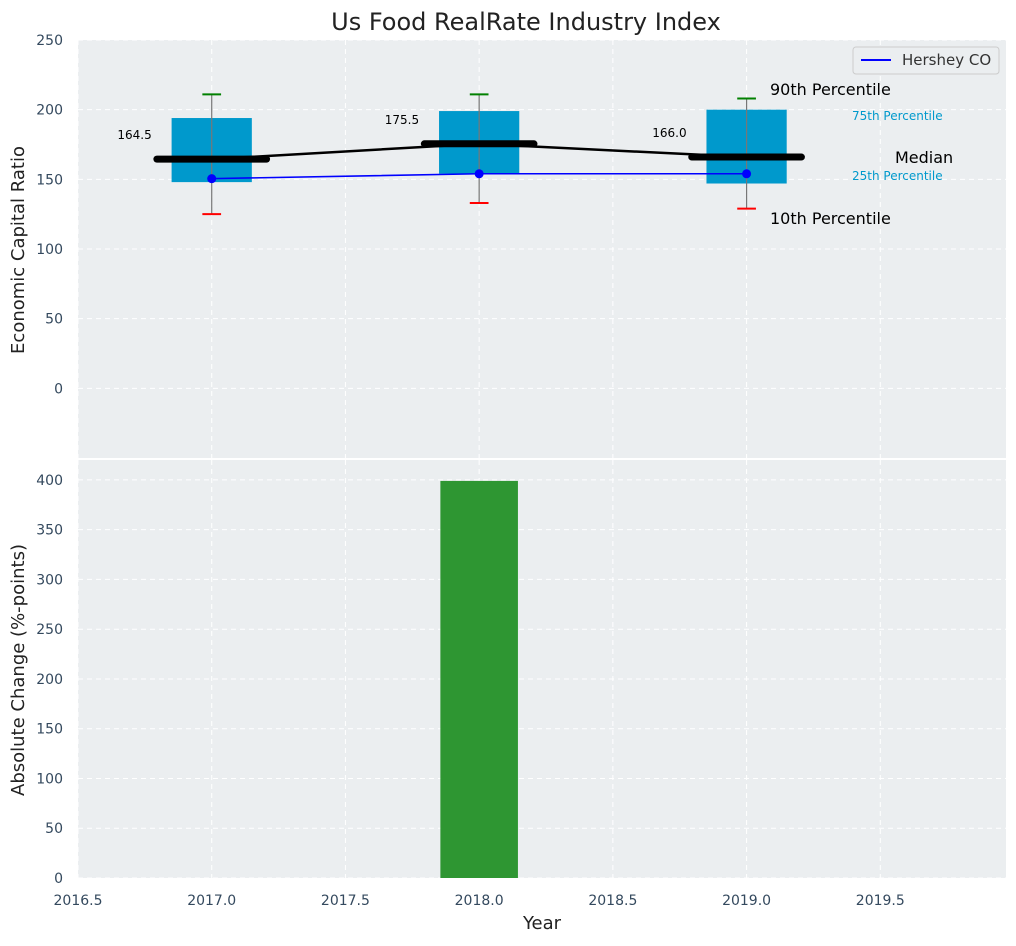 This screenshot has width=1016, height=946. What do you see at coordinates (54, 320) in the screenshot?
I see `top-y-tick-label: 50` at bounding box center [54, 320].